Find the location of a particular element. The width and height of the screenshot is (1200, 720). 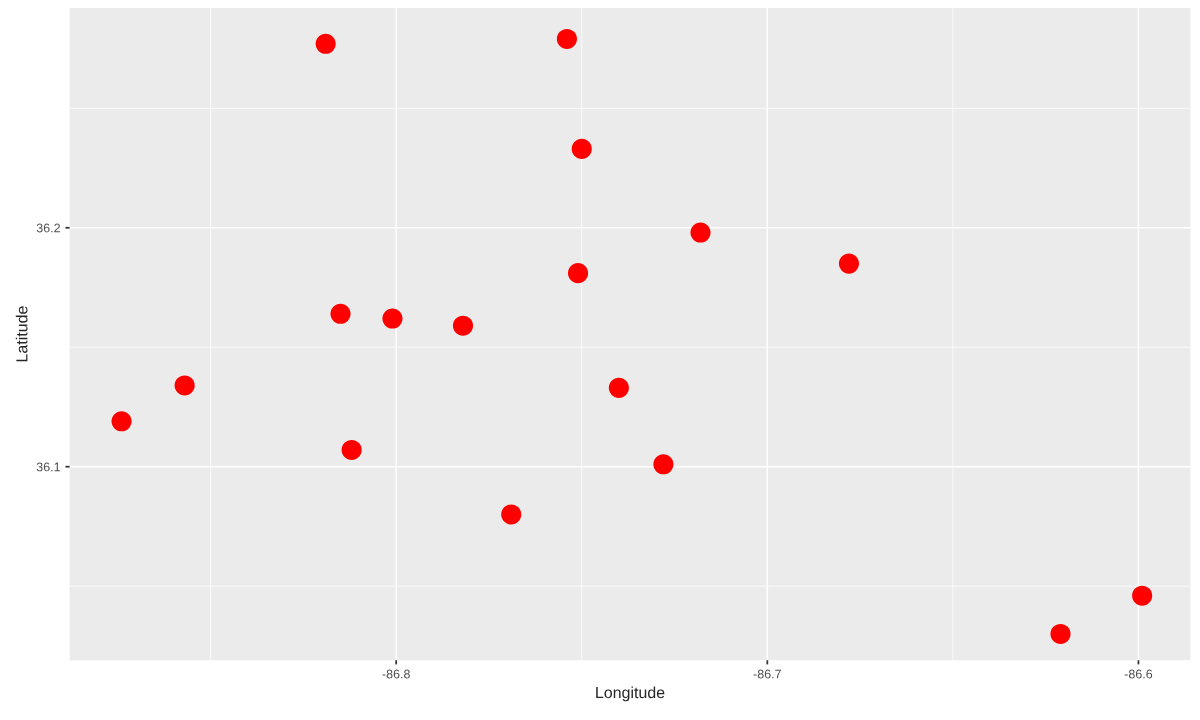

y-tick-label: 36.1 is located at coordinates (48, 467).